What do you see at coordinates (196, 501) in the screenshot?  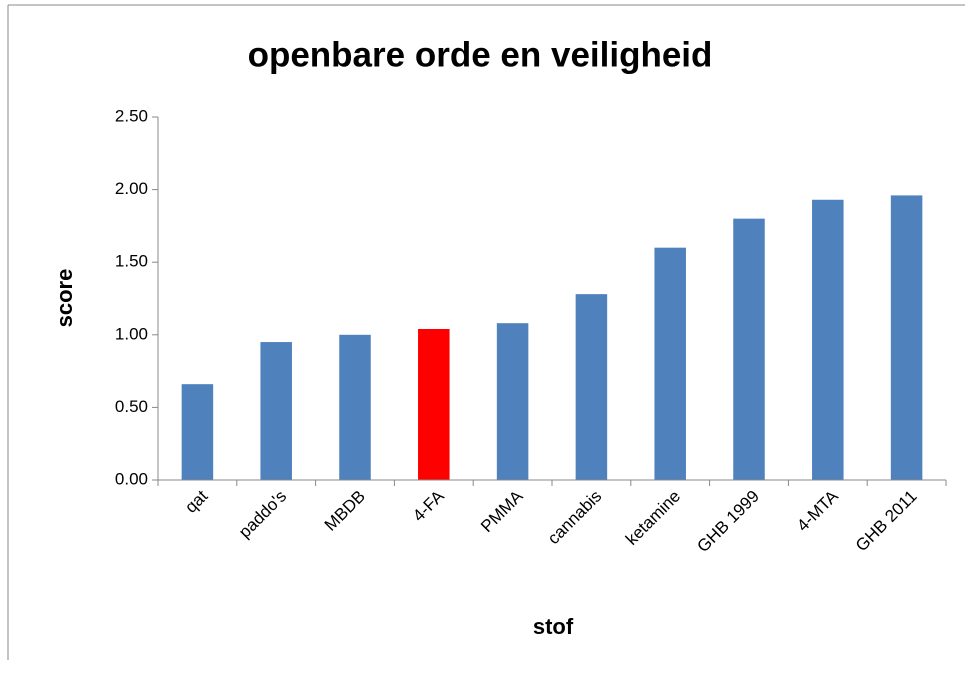 I see `x-tick-label: qat` at bounding box center [196, 501].